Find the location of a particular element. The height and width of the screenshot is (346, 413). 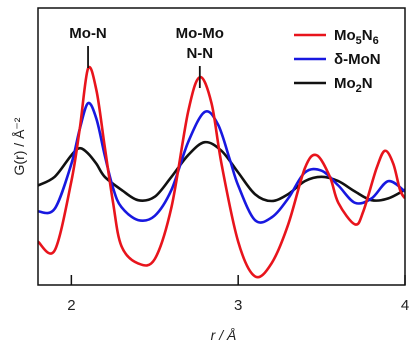

y-axis-title: G(r) / Å⁻² is located at coordinates (19, 146).